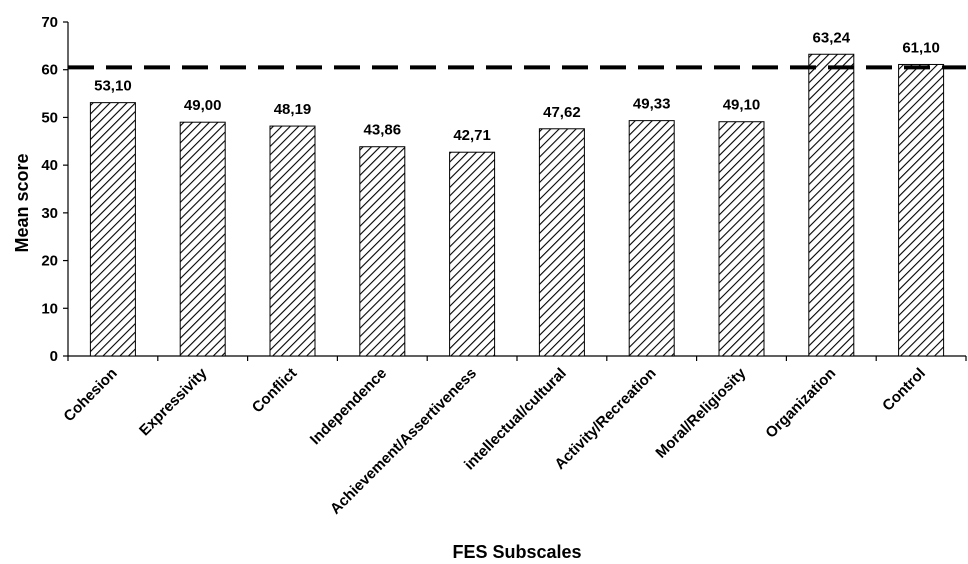  I want to click on bar-activity-recreation, so click(651, 238).